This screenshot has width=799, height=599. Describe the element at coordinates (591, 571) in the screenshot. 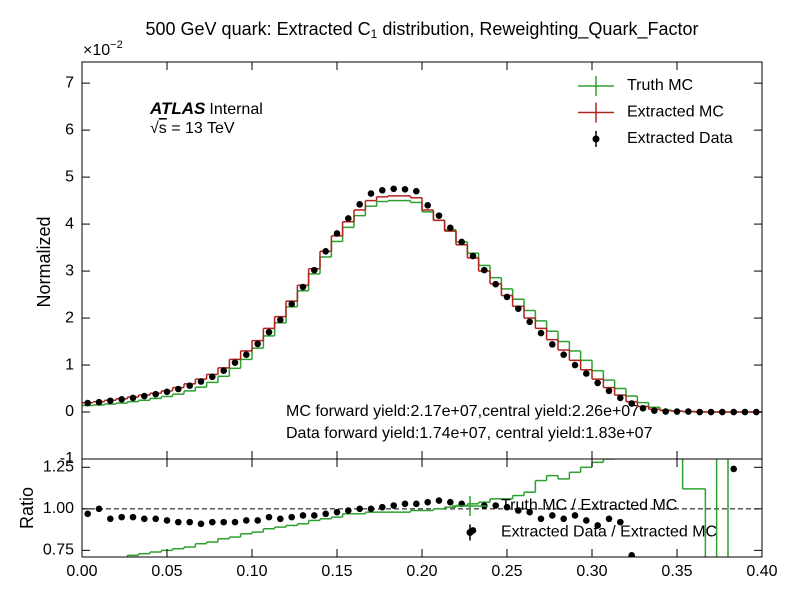

I see `x-tick-label: 0.30` at that location.